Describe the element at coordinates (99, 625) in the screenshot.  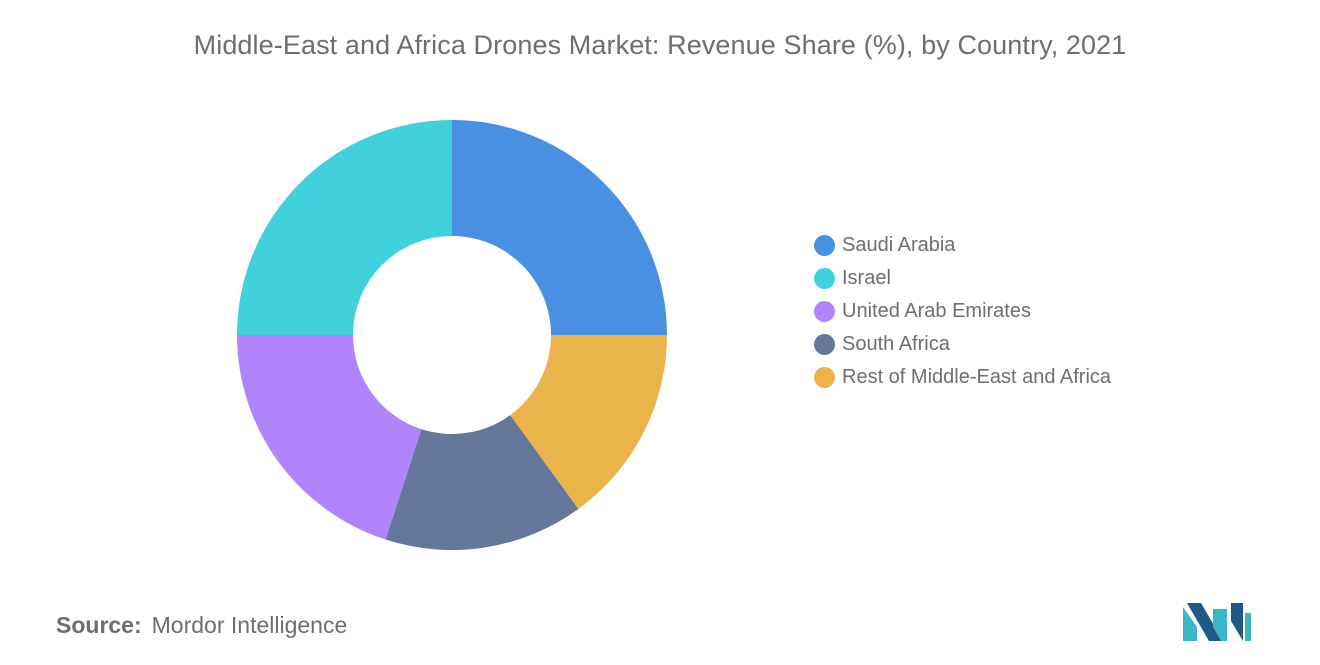
I see `source-label: Source:` at that location.